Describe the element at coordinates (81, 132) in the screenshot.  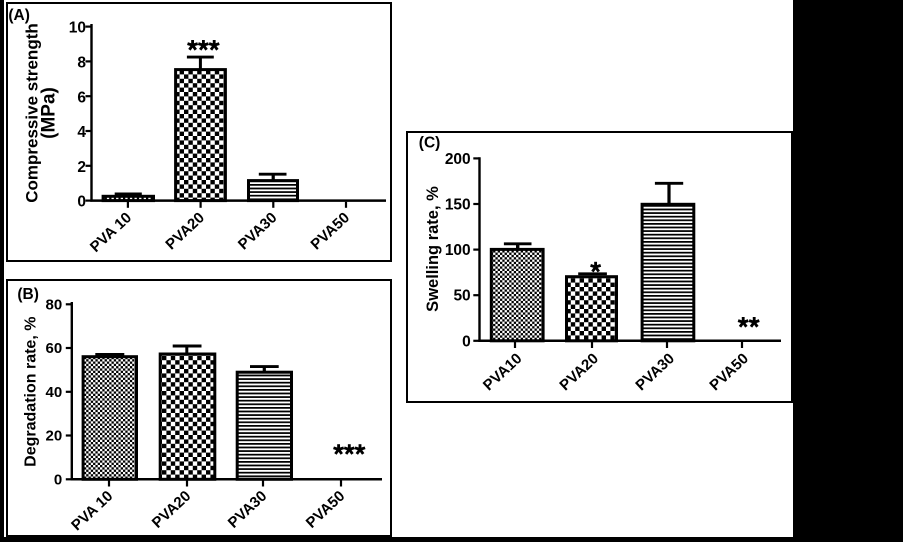
I see `svg-text: 4` at that location.